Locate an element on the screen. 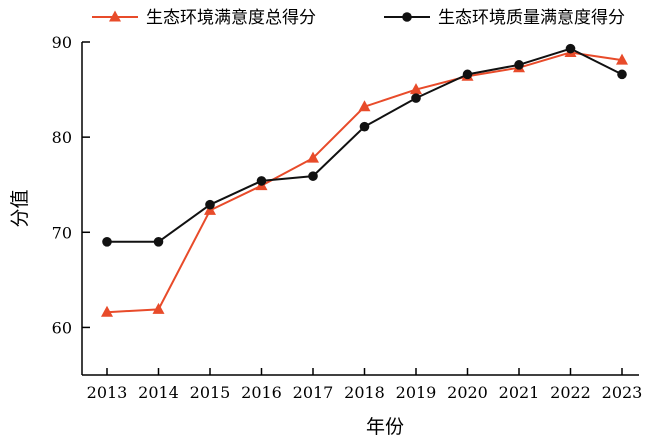 Image resolution: width=657 pixels, height=441 pixels. x-tick-label: 2015 is located at coordinates (210, 392).